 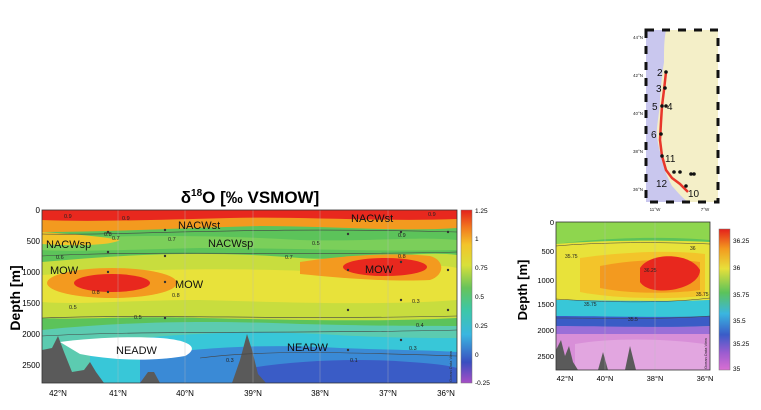 I want to click on label-neadw-left: NEADW, so click(x=137, y=351).